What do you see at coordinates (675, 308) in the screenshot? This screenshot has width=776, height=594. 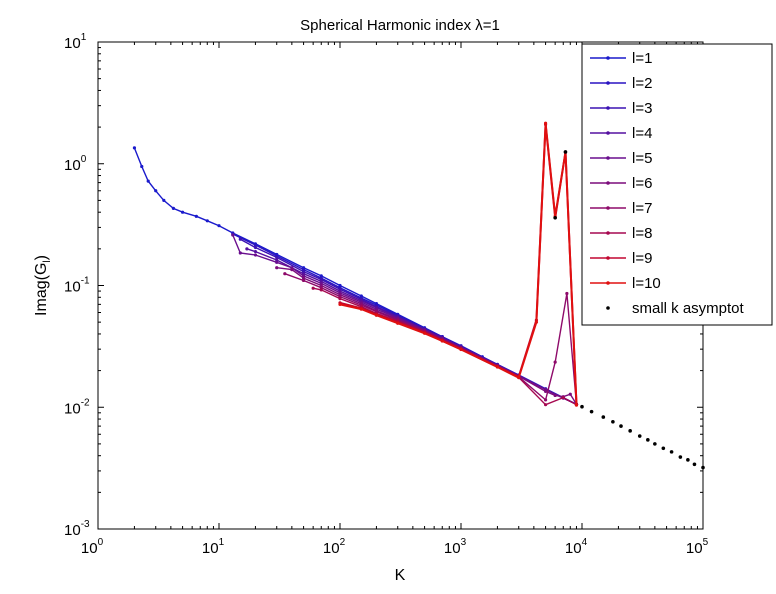 I see `legend-entry: small k asymptot` at bounding box center [675, 308].